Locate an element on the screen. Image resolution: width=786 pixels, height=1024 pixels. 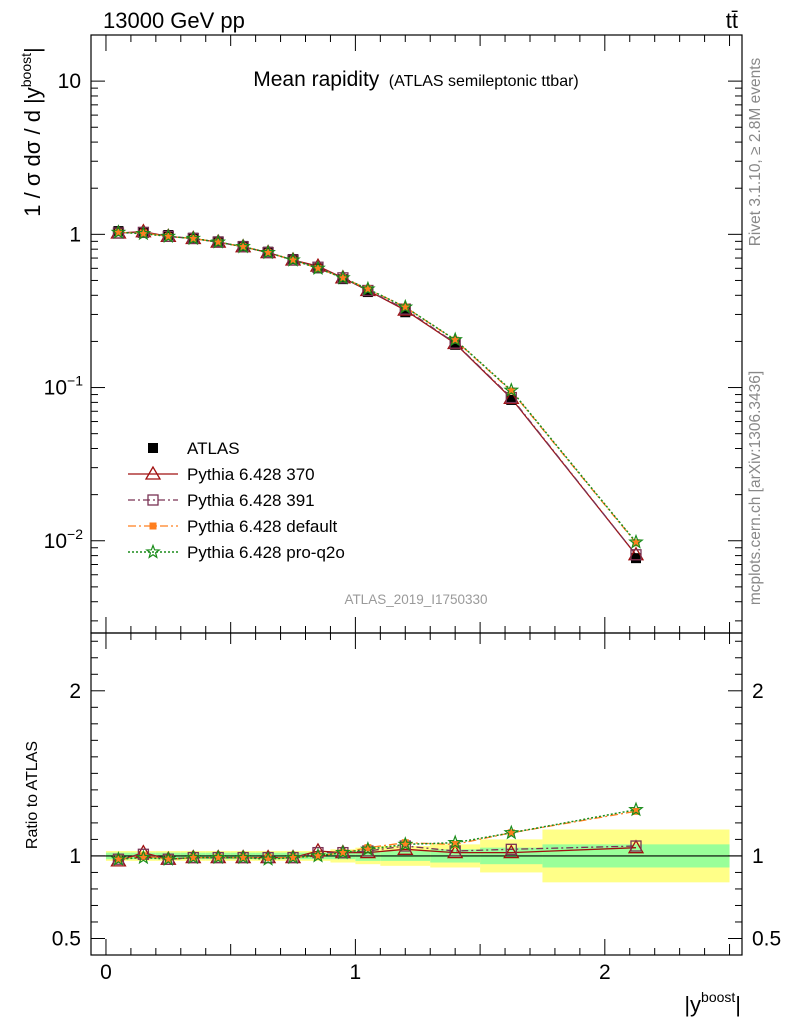
x-axis-label: |yboost| is located at coordinates (712, 1003).